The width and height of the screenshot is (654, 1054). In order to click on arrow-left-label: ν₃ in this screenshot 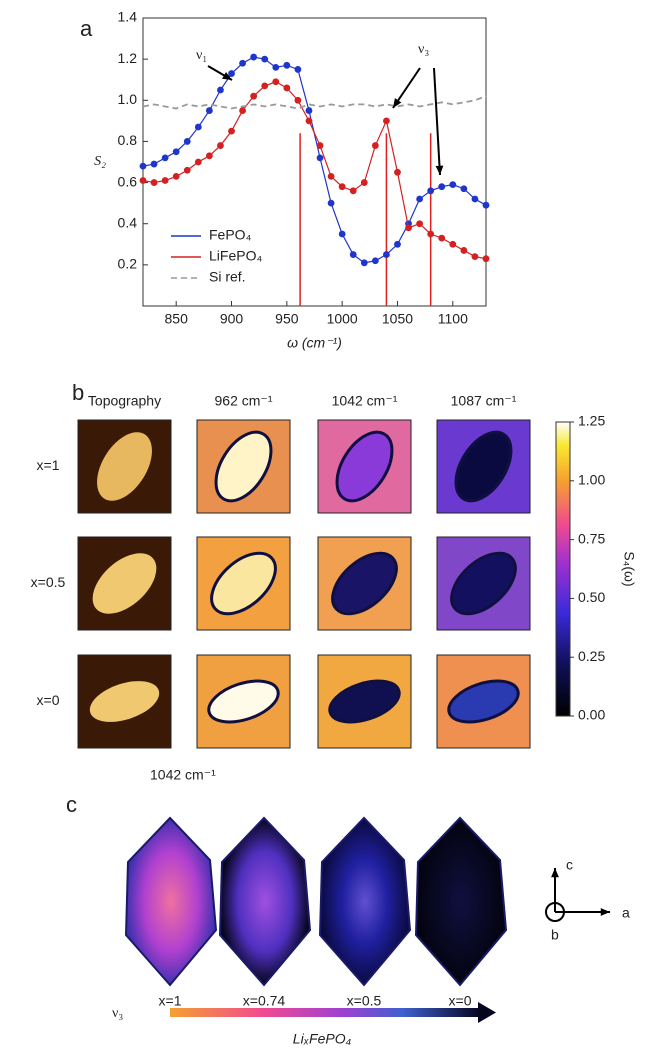, I will do `click(117, 1013)`.